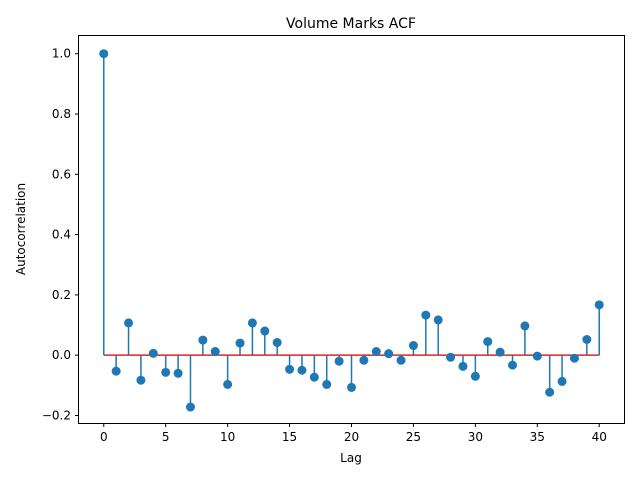  I want to click on y-tick-label: −0.2, so click(56, 415).